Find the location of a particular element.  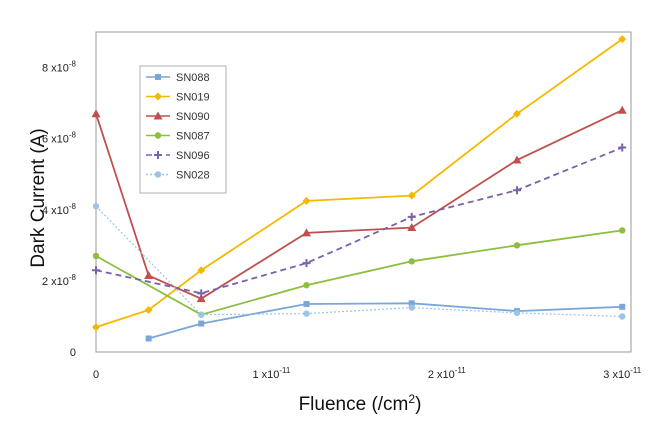

x-axis-ticks: 0 1 x10-11 2 x10-11 3 x10-11 is located at coordinates (367, 373).